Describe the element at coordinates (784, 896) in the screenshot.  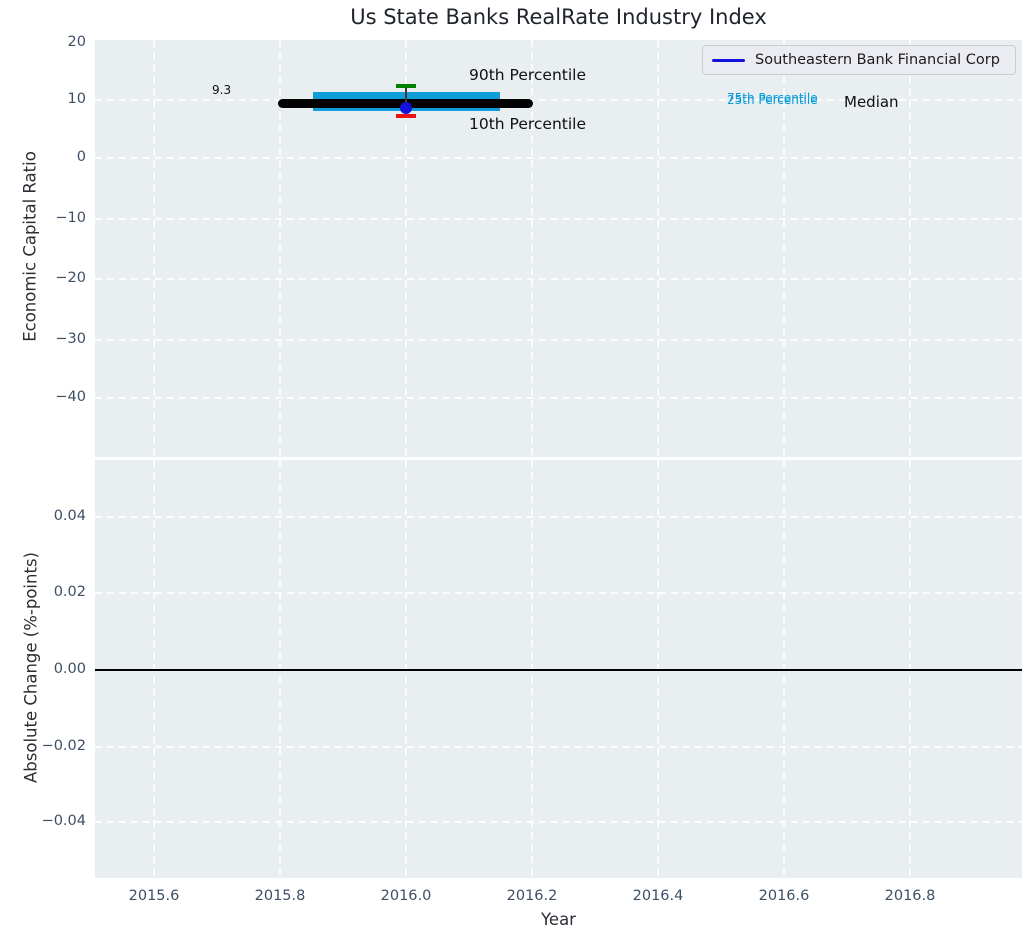
I see `x-tick-label: 2016.6` at that location.